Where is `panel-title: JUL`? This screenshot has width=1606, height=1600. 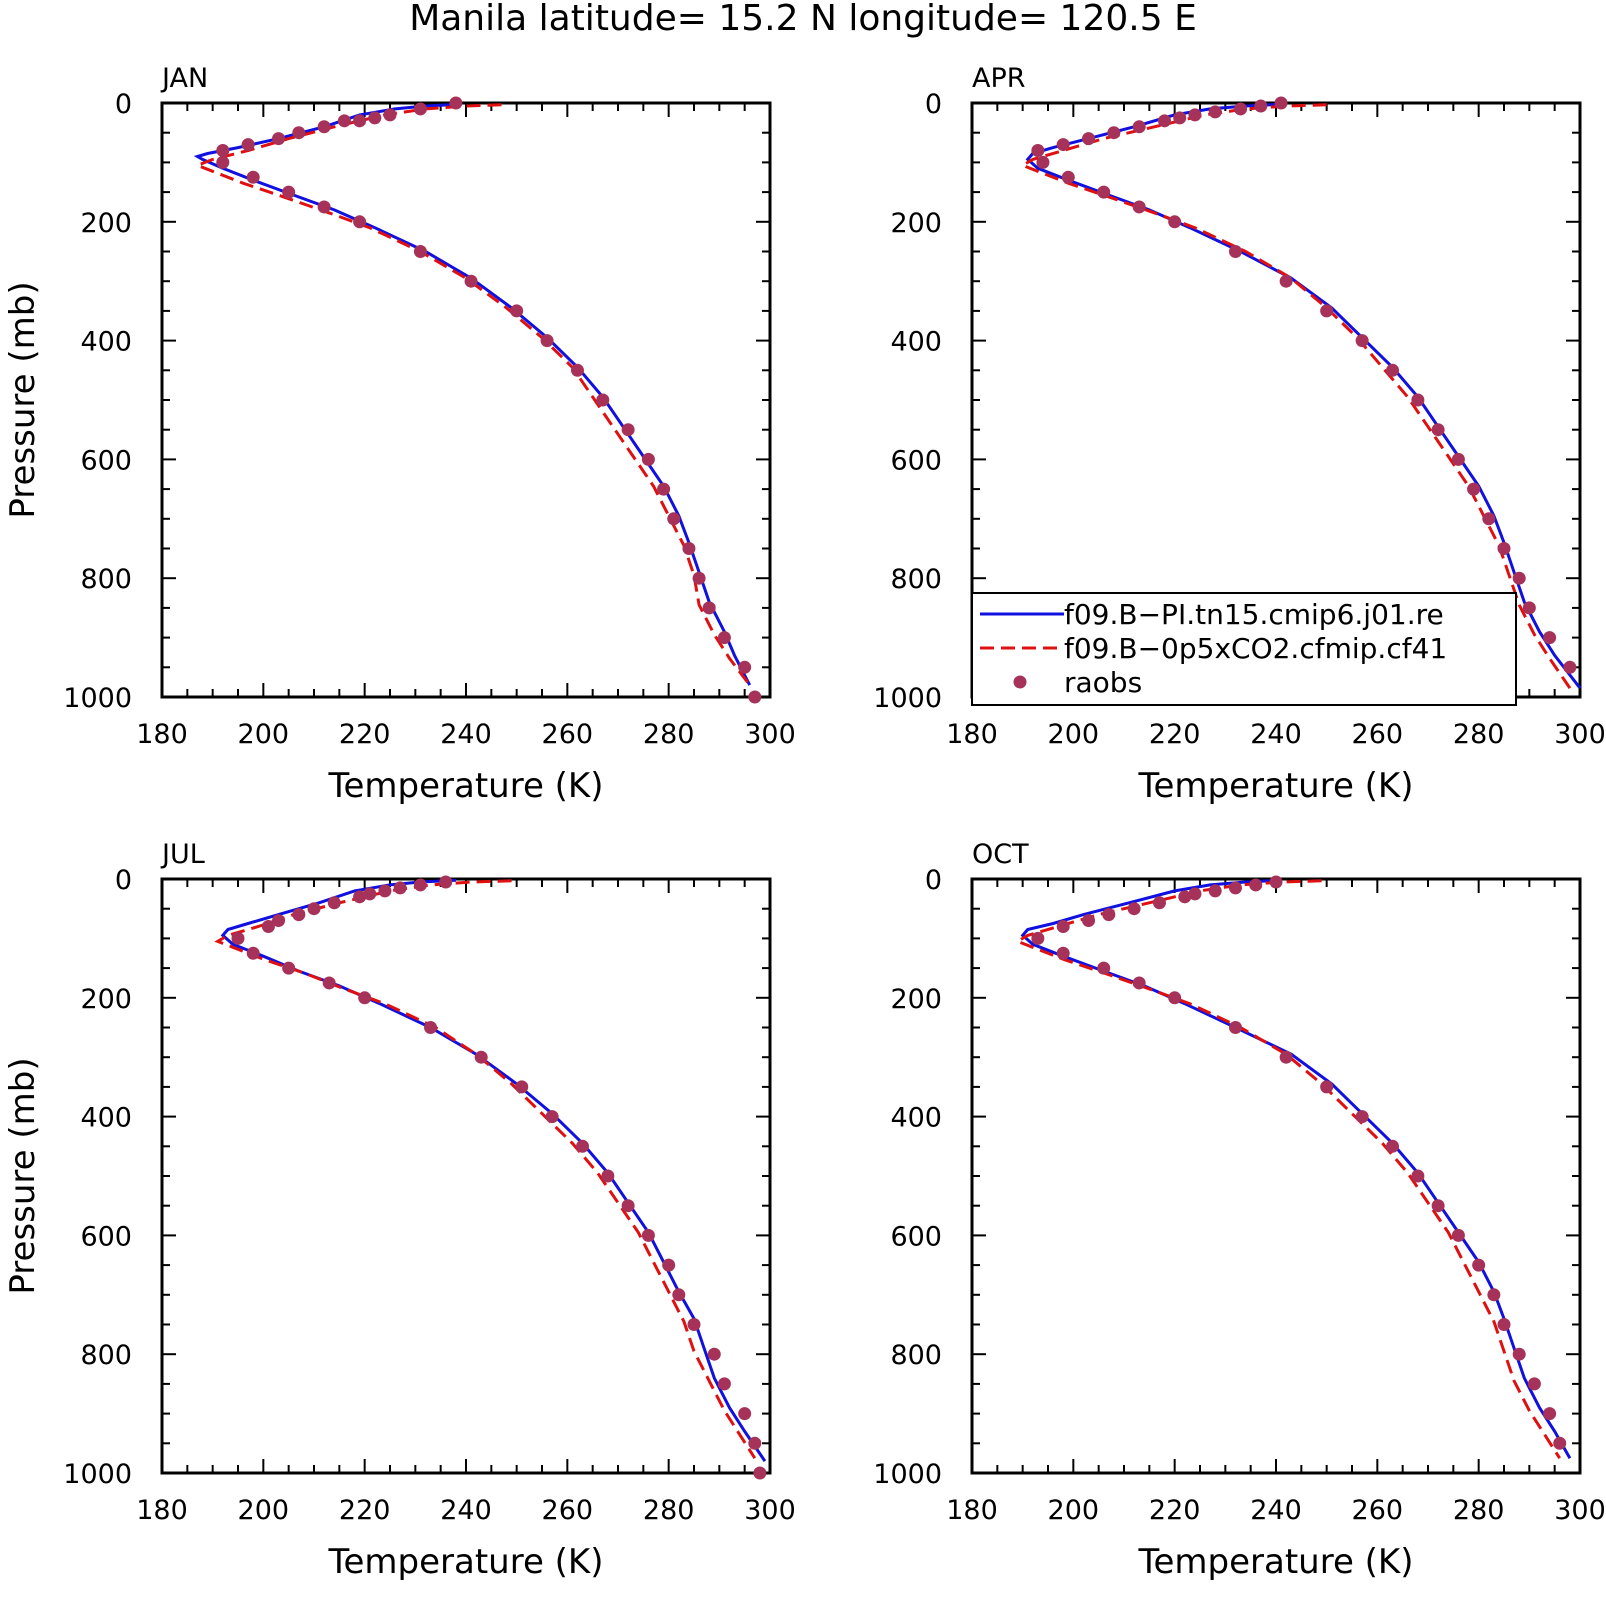 panel-title: JUL is located at coordinates (182, 854).